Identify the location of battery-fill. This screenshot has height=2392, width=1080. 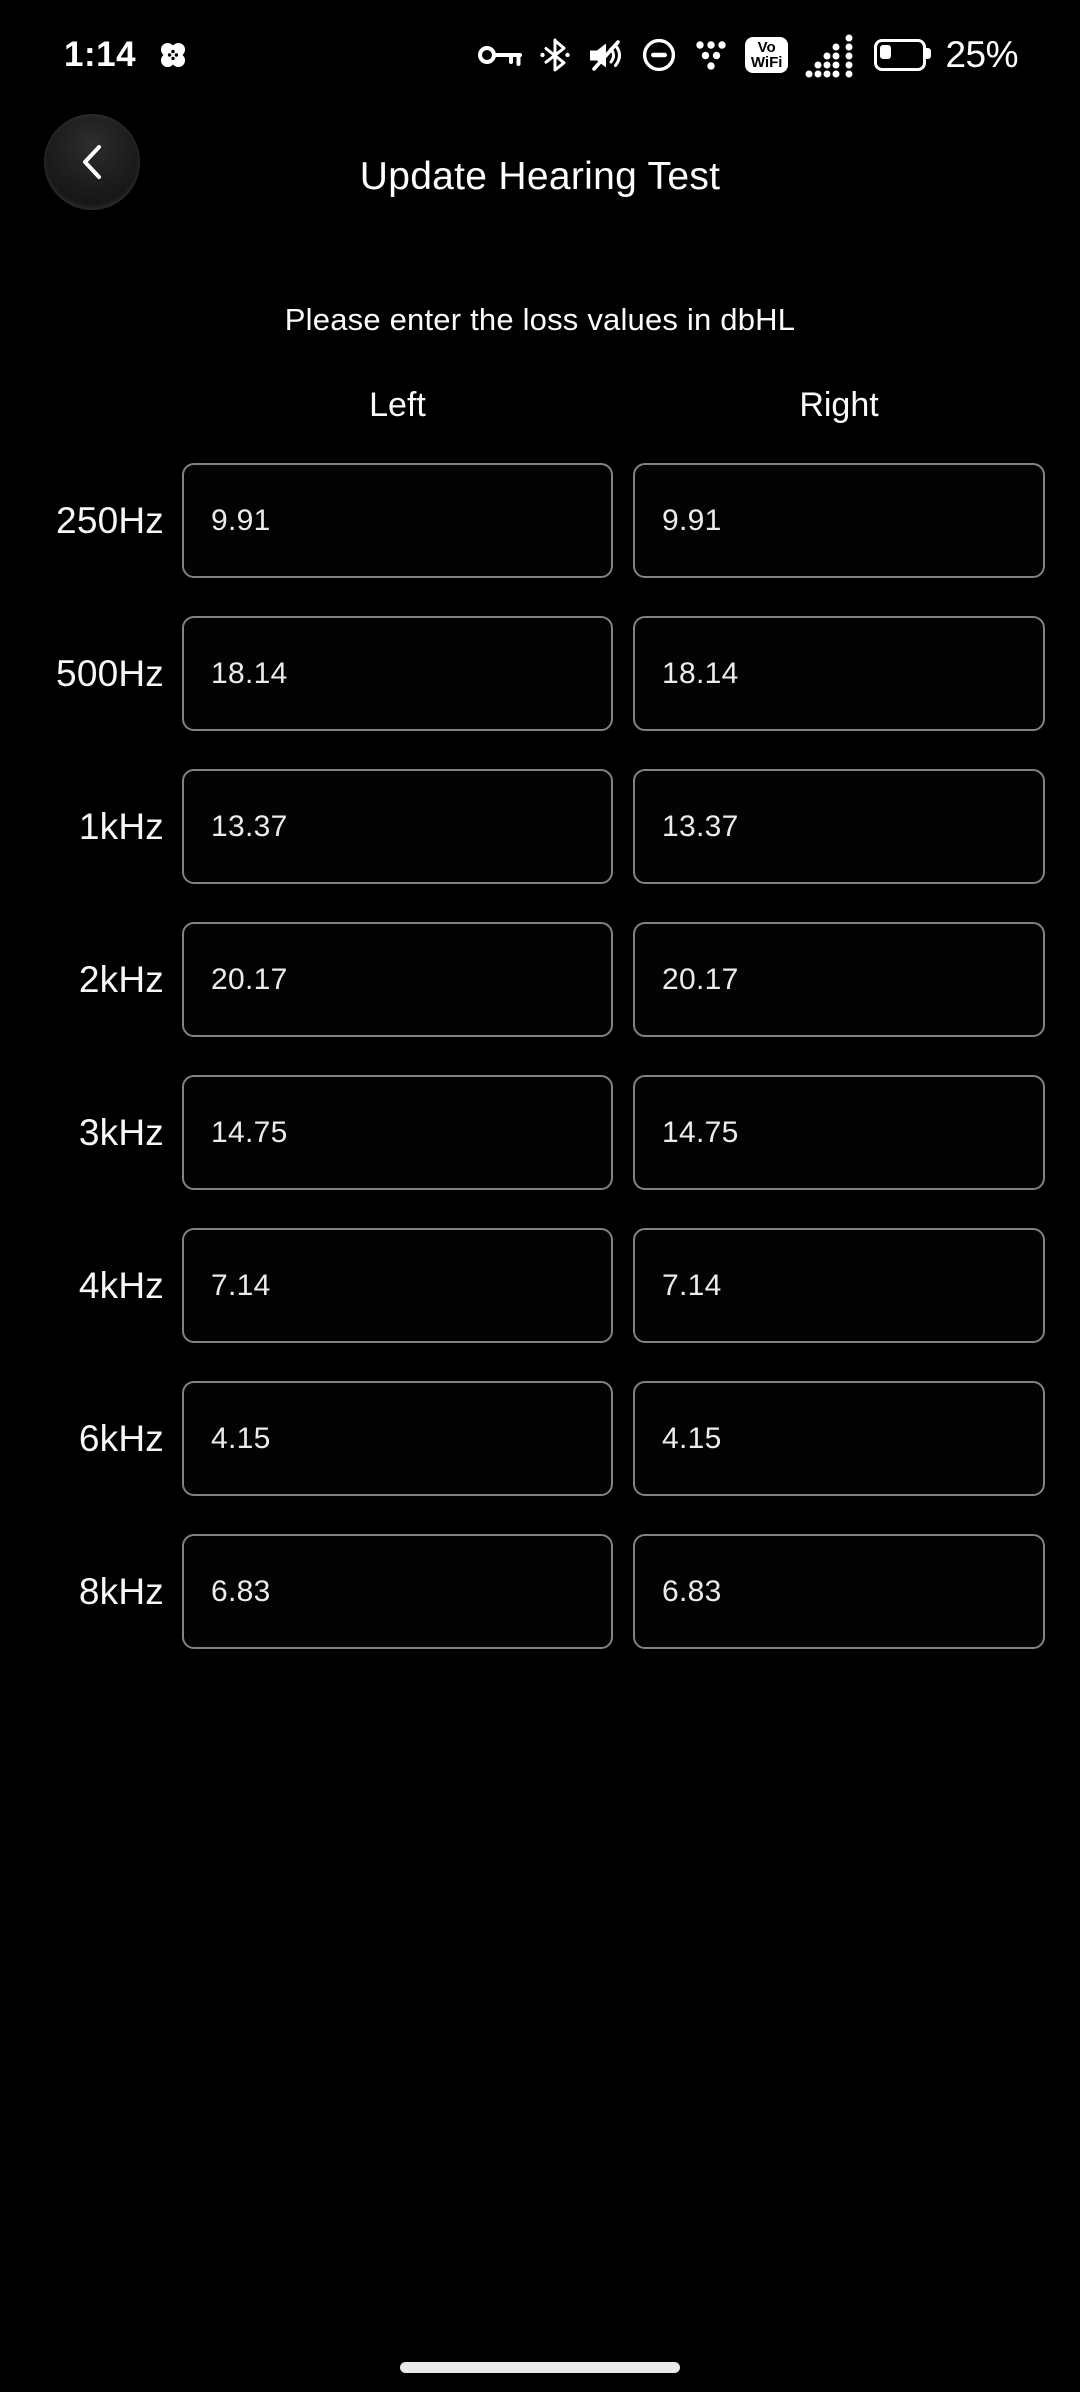
(886, 52).